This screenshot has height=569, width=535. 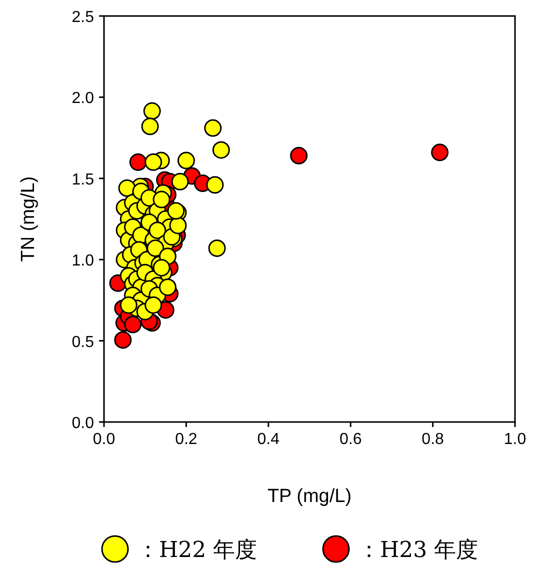 I want to click on x-tick-label: 1.0, so click(x=515, y=439).